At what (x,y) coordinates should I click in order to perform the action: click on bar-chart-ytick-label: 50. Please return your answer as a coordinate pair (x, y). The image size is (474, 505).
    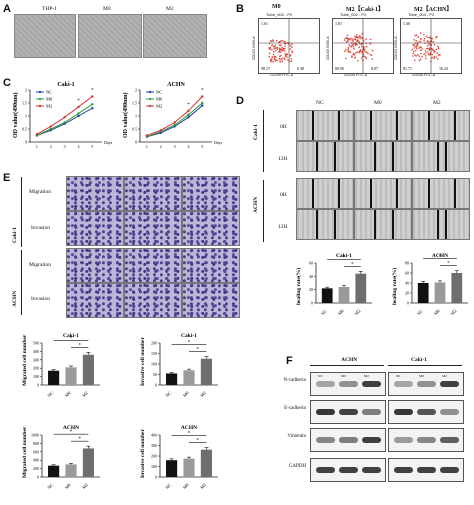
    Looking at the image, I should click on (155, 374).